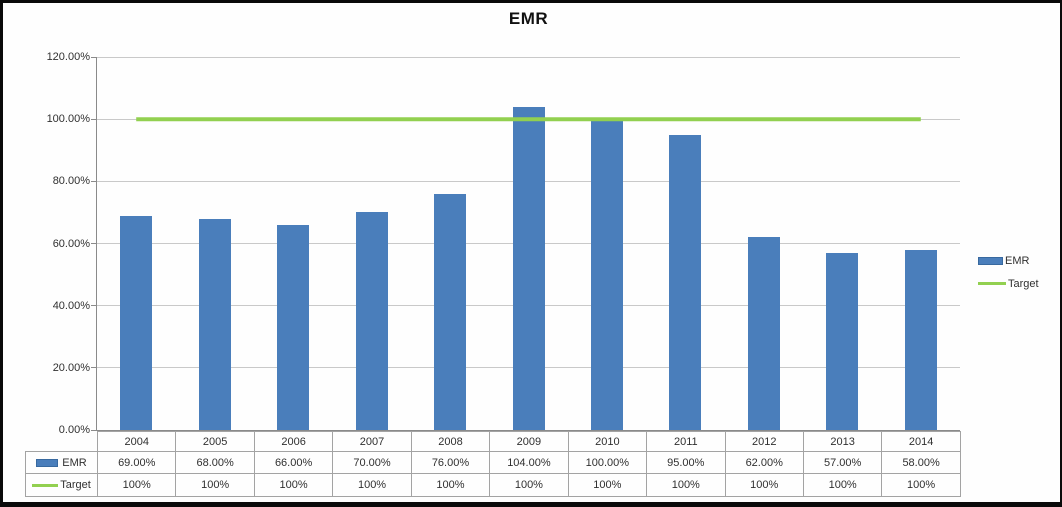 The image size is (1062, 507). Describe the element at coordinates (136, 441) in the screenshot. I see `year-cell-2004: 2004` at that location.